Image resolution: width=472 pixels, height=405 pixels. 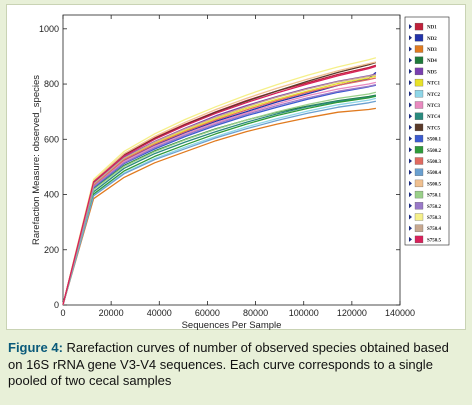 I want to click on legend-label: NTC1, so click(x=434, y=84).